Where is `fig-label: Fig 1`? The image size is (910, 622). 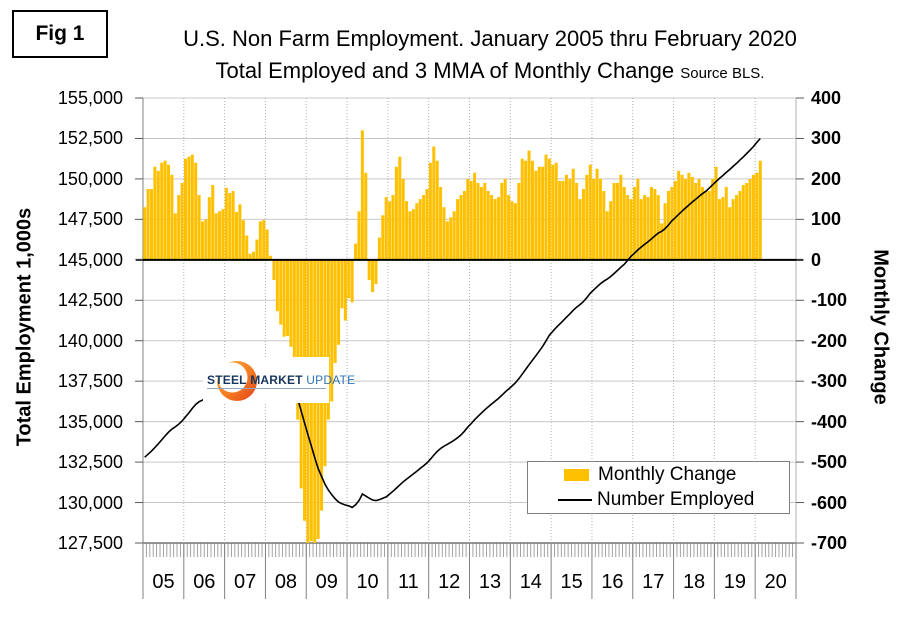 fig-label: Fig 1 is located at coordinates (60, 34).